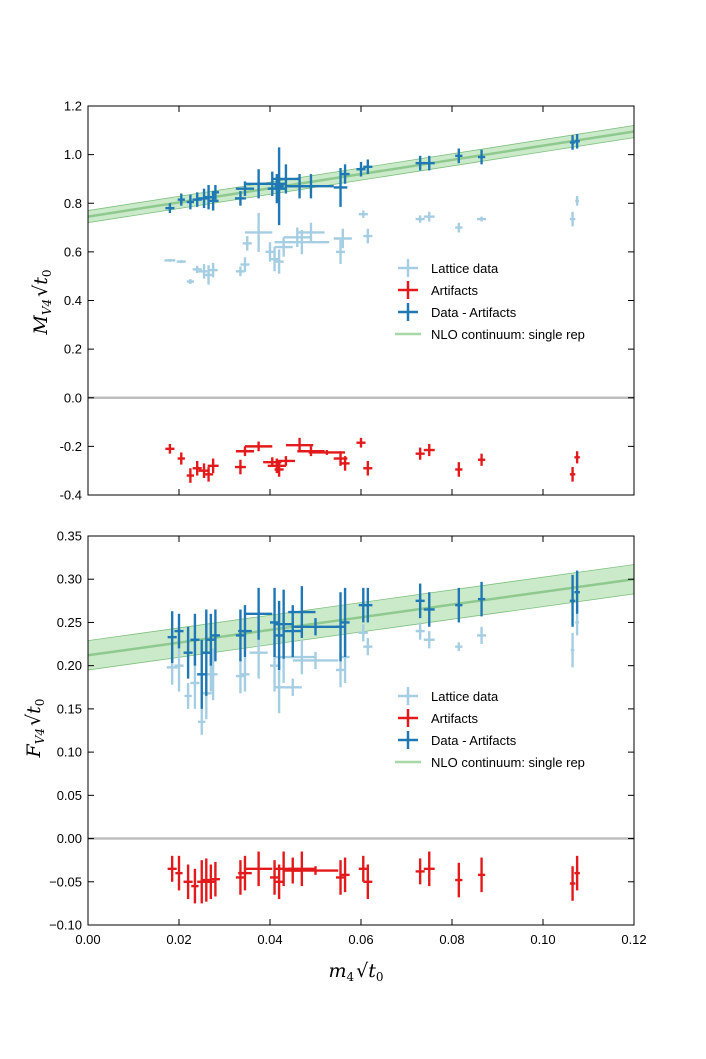  I want to click on top-y-axis-label: MV4 √t0, so click(42, 302).